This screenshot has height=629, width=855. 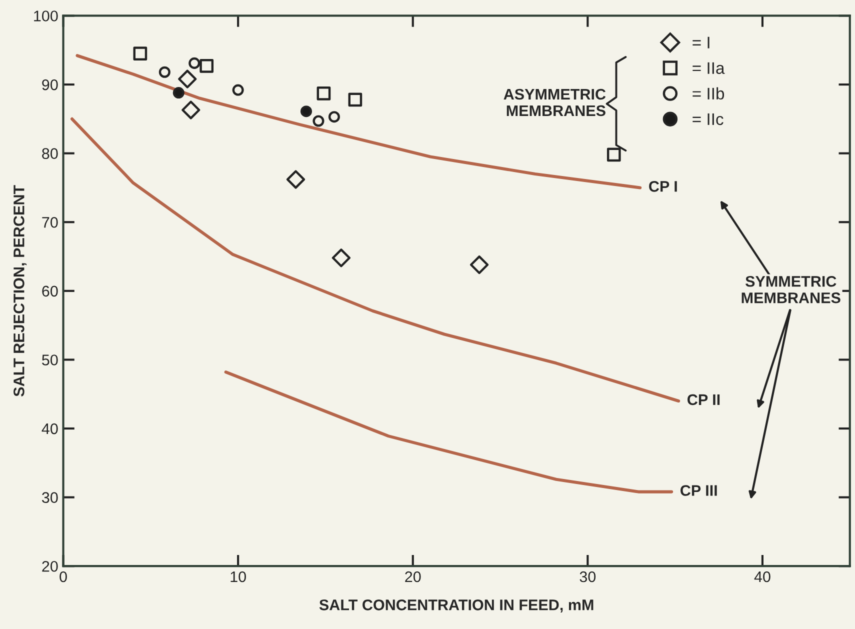 I want to click on y-tick-label: 30, so click(x=50, y=497).